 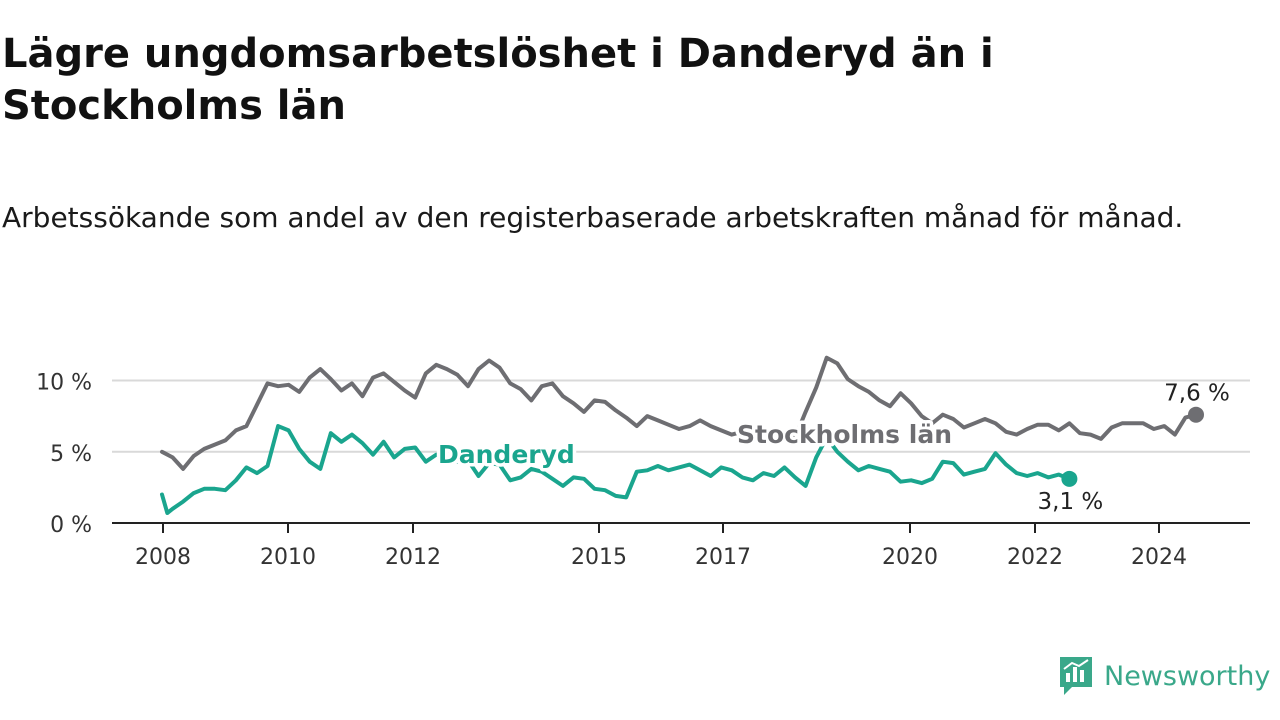 What do you see at coordinates (288, 557) in the screenshot?
I see `x-tick-label: 2010` at bounding box center [288, 557].